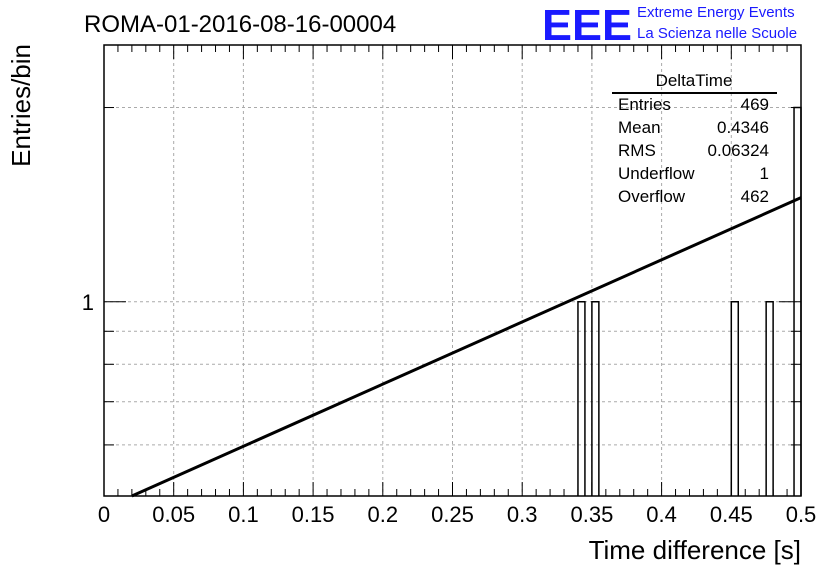 The width and height of the screenshot is (836, 572). I want to click on stats-row-value: 1, so click(764, 173).